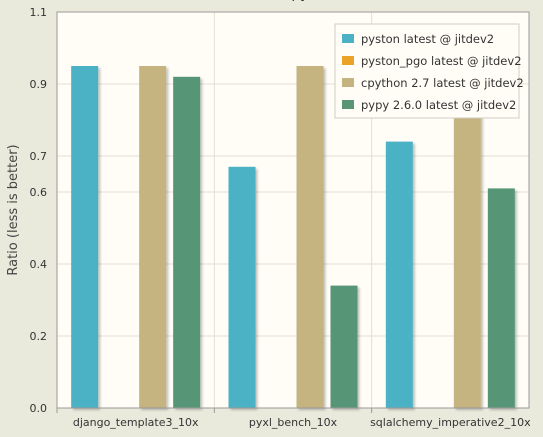  I want to click on y-axis-title: Ratio (less is better), so click(13, 209).